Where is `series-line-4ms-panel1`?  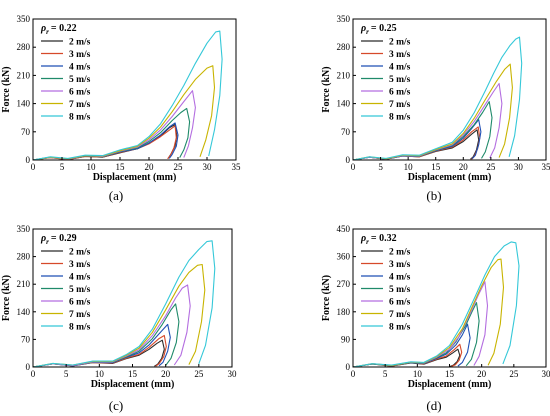 series-line-4ms-panel1 is located at coordinates (417, 140).